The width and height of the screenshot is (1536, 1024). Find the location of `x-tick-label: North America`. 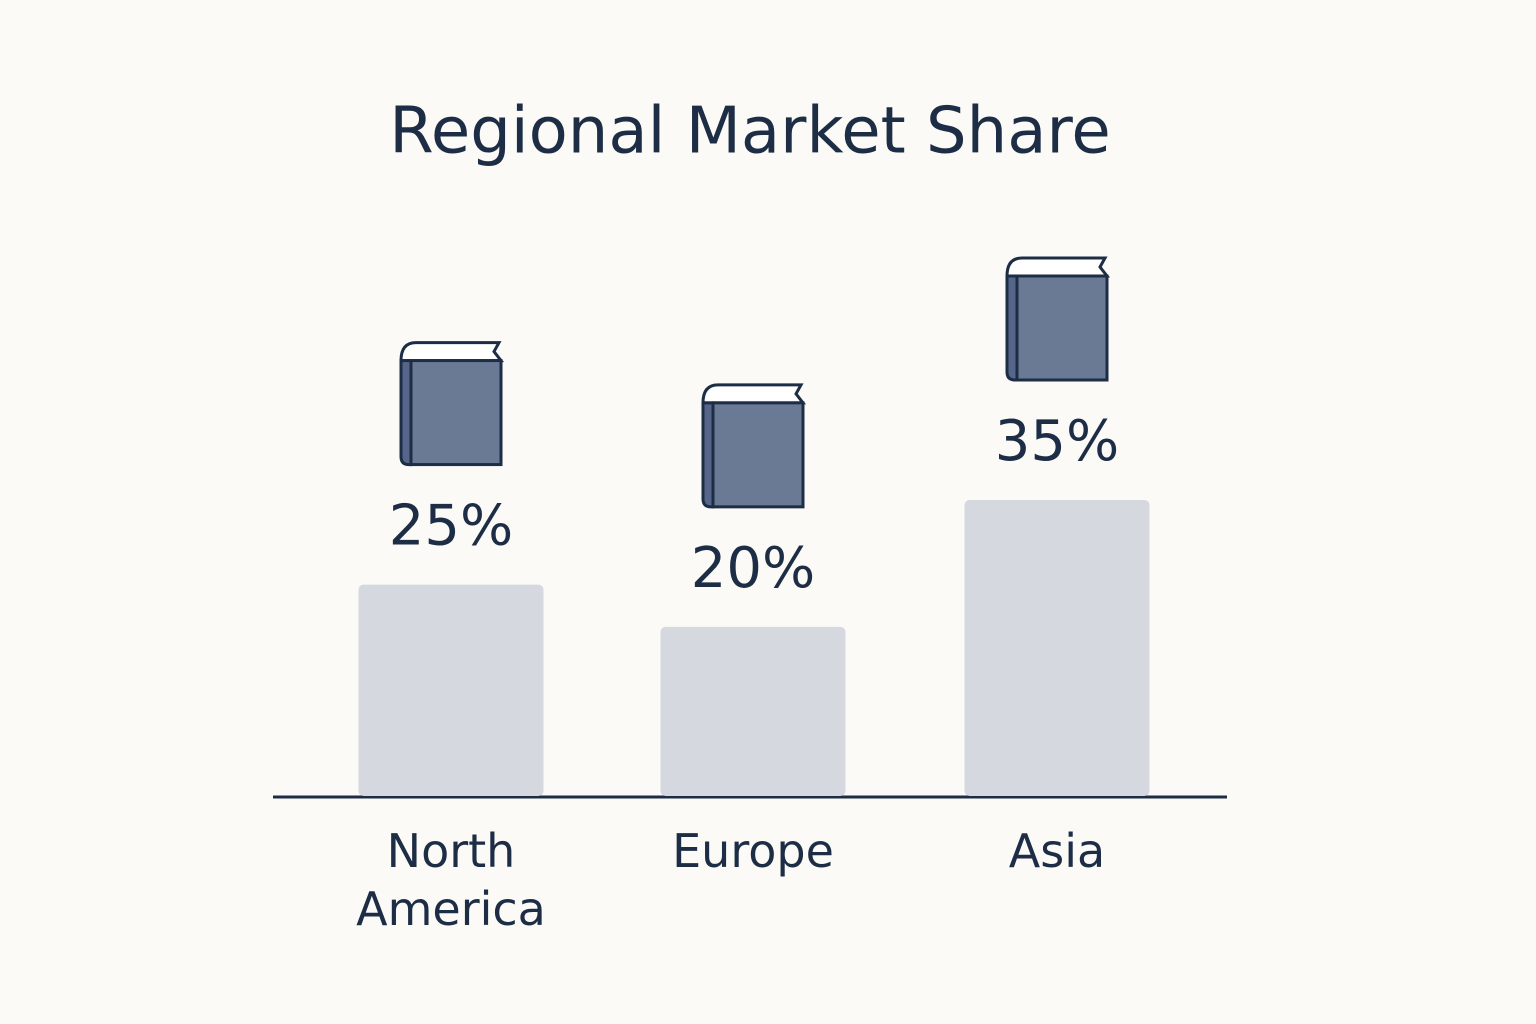

x-tick-label: North America is located at coordinates (451, 880).